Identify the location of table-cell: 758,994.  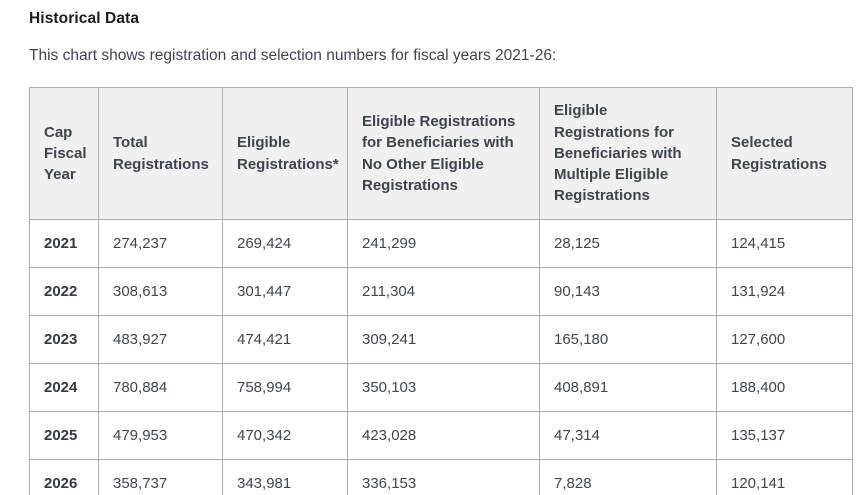
(285, 387).